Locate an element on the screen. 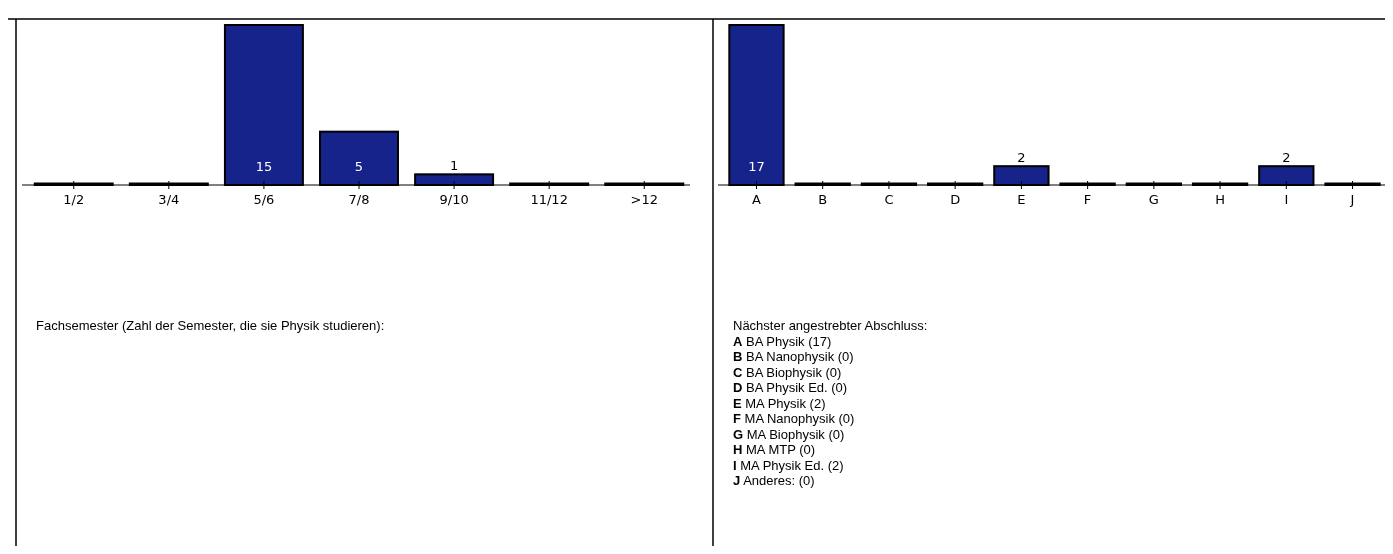 The image size is (1393, 554). x-tick-label: H is located at coordinates (1220, 199).